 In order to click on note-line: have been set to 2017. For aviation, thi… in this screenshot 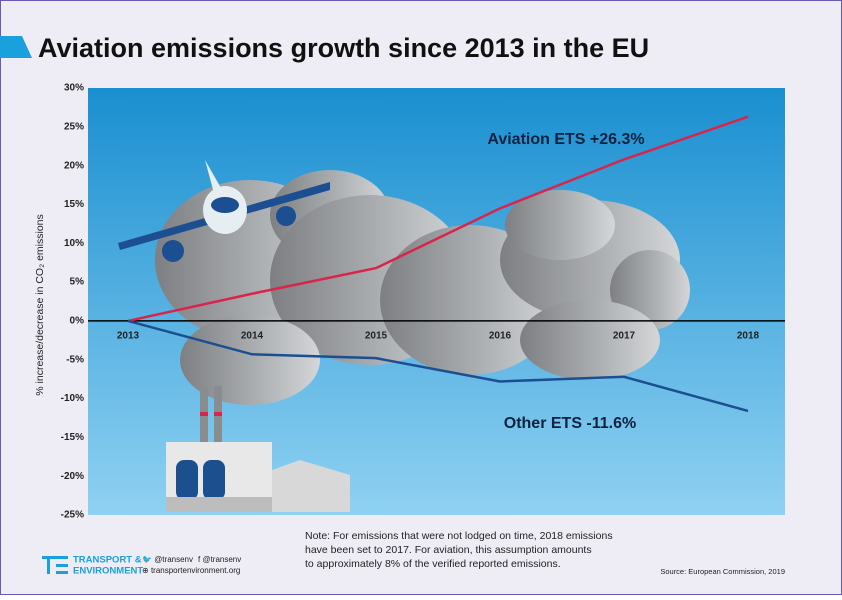, I will do `click(448, 550)`.